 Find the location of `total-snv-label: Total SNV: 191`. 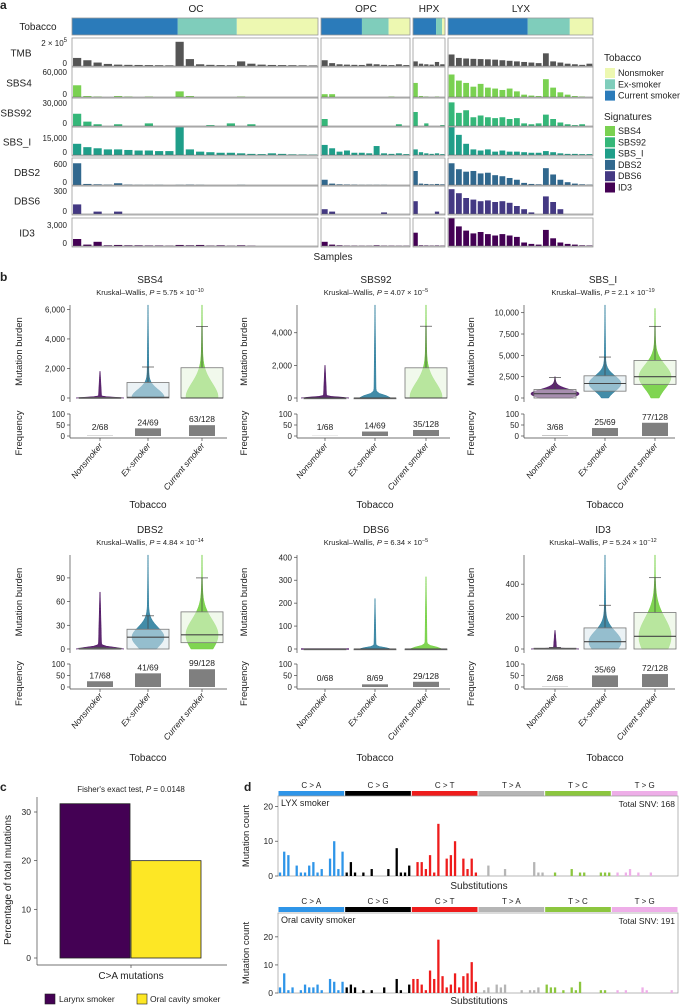

total-snv-label: Total SNV: 191 is located at coordinates (647, 921).